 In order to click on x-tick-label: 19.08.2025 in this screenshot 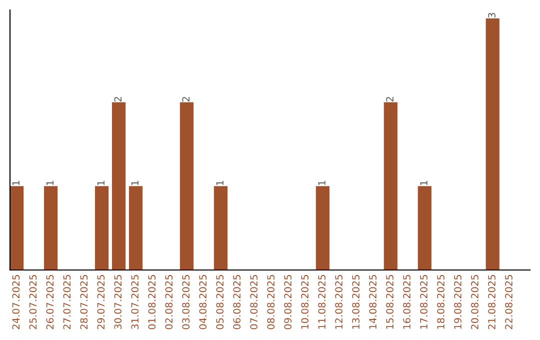, I will do `click(458, 302)`.